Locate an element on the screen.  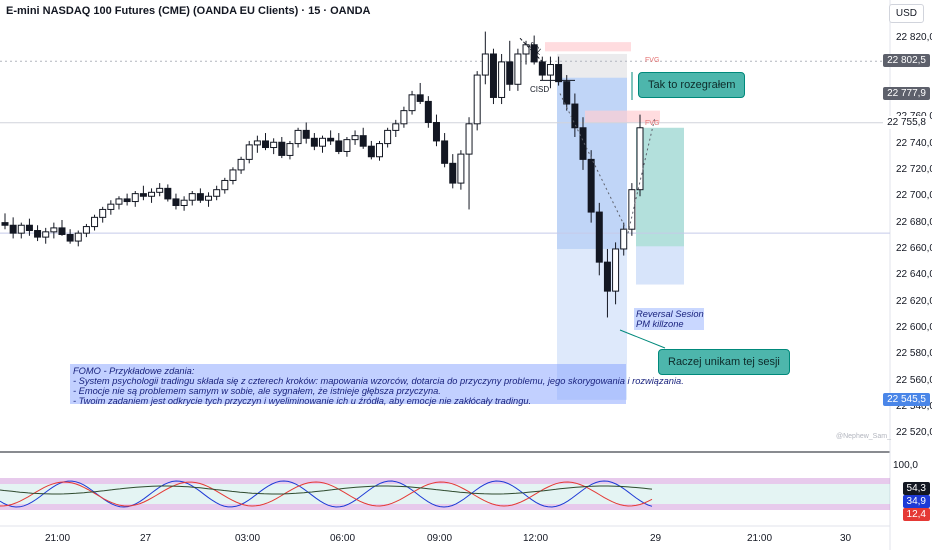
oscillator-slow-line is located at coordinates (326, 494).